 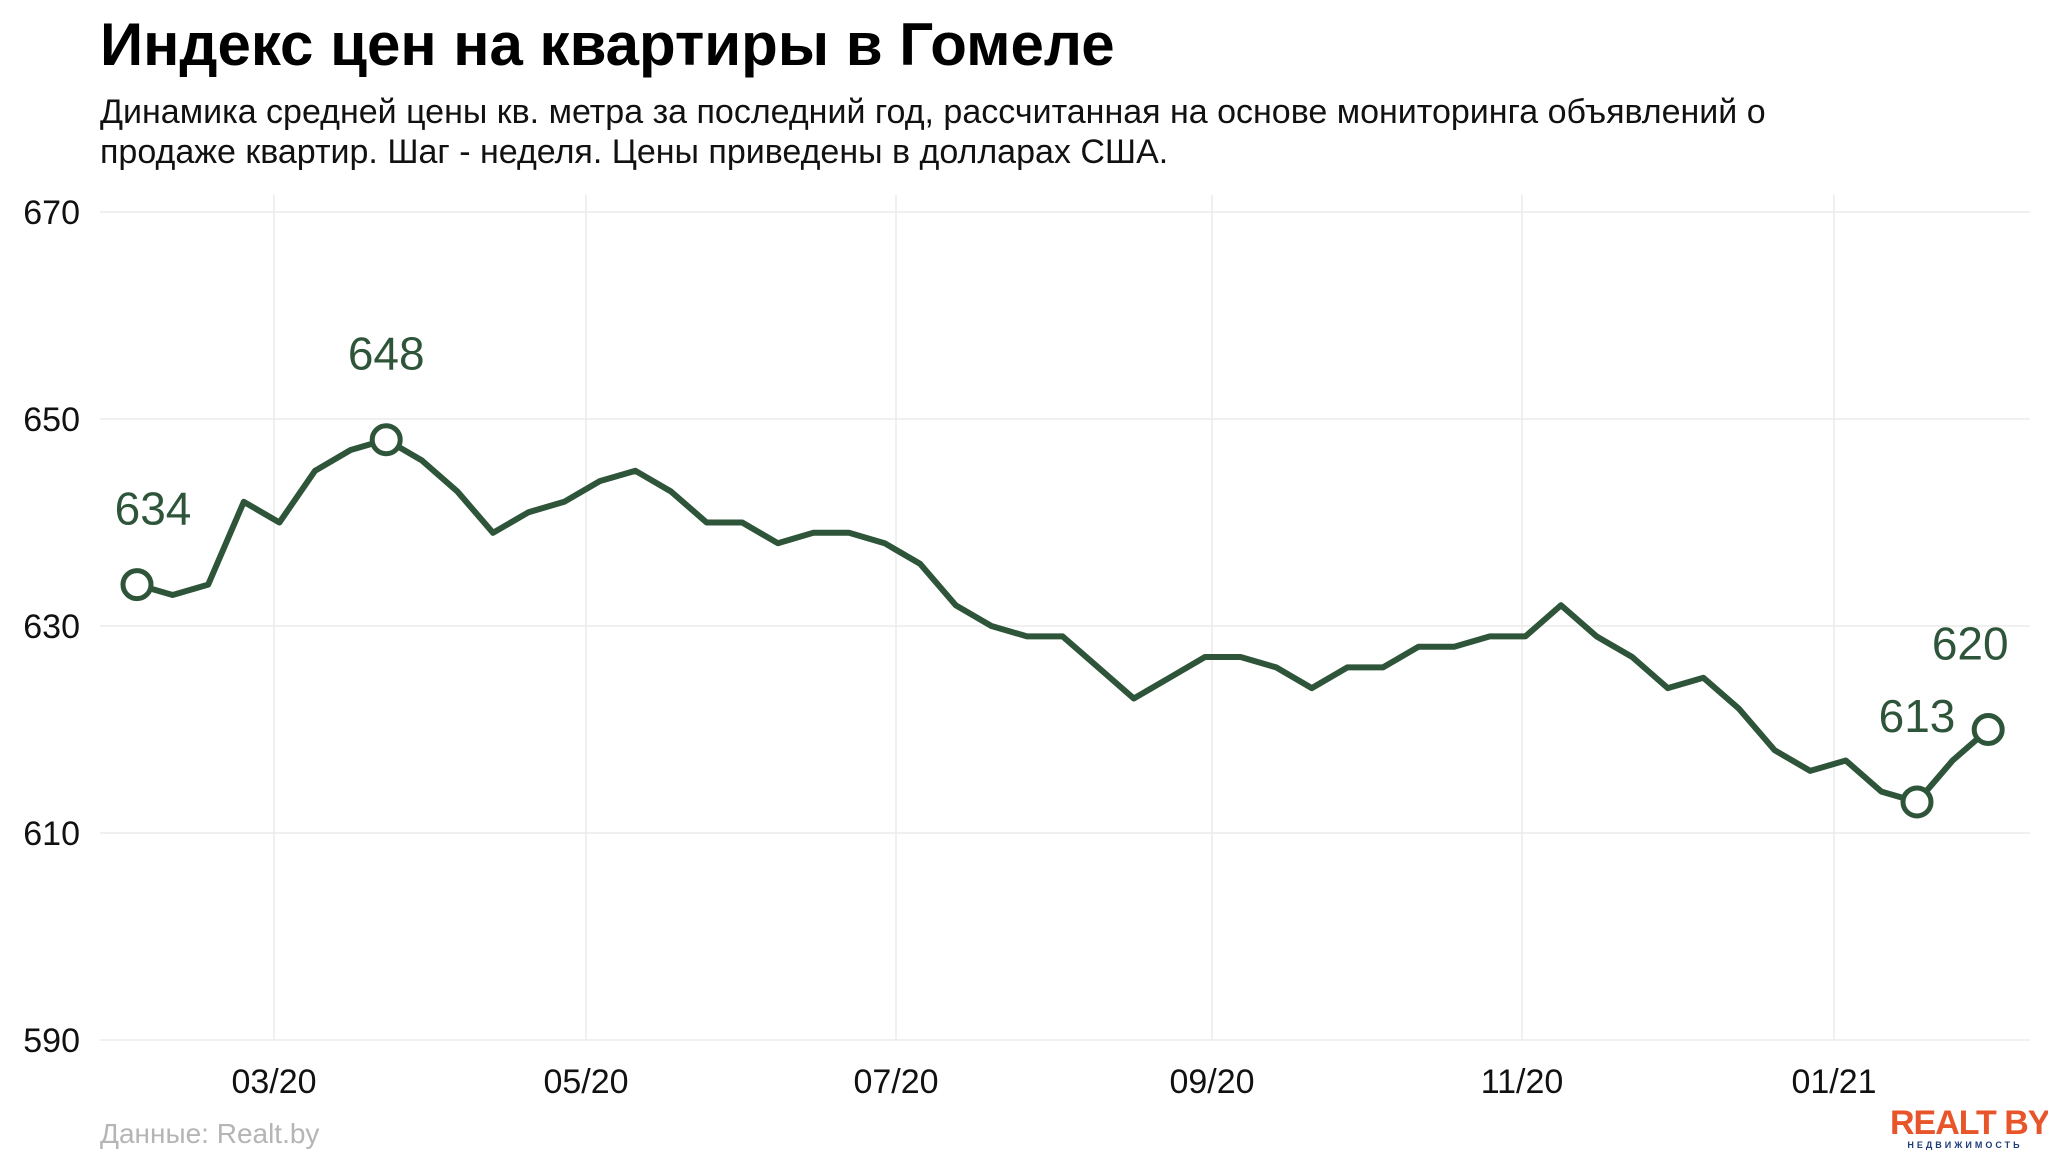 What do you see at coordinates (386, 354) in the screenshot?
I see `data-label: 648` at bounding box center [386, 354].